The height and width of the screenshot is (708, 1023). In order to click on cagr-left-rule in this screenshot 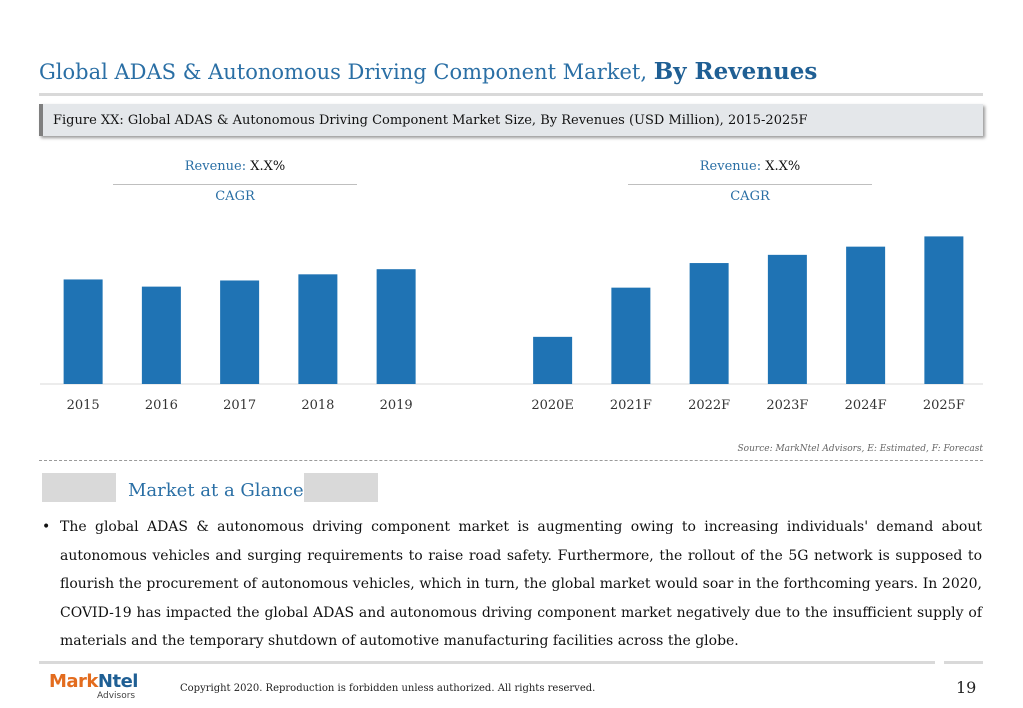, I will do `click(235, 184)`.